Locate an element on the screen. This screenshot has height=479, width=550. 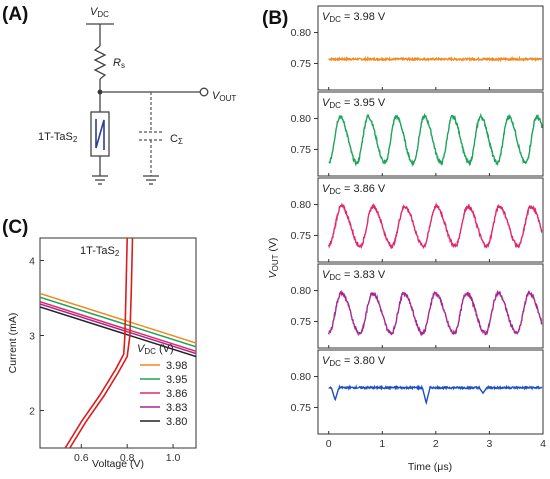
y-tick-label: 3 is located at coordinates (32, 337).